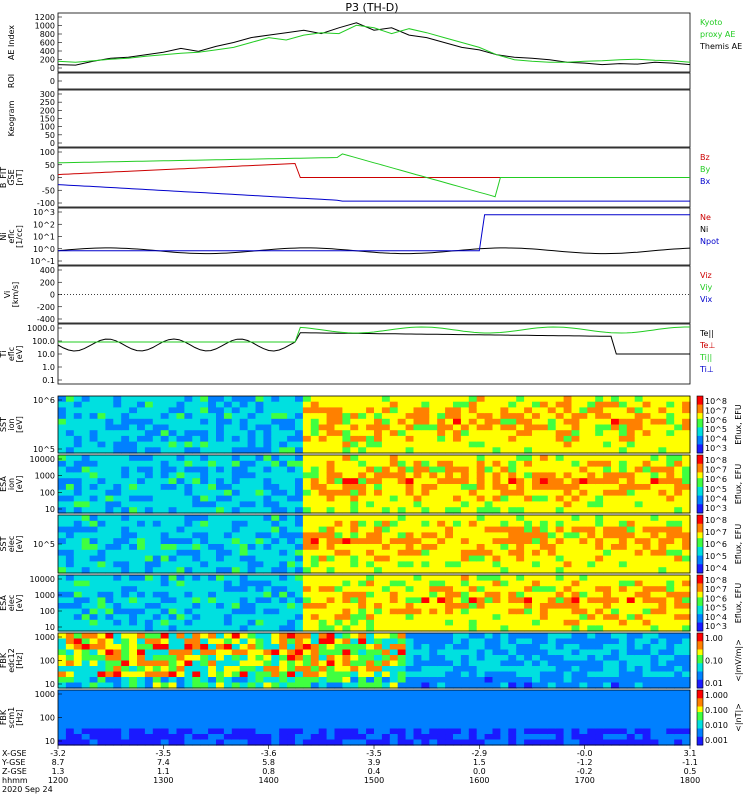 The width and height of the screenshot is (750, 804). I want to click on colorbar-swatch, so click(700, 445).